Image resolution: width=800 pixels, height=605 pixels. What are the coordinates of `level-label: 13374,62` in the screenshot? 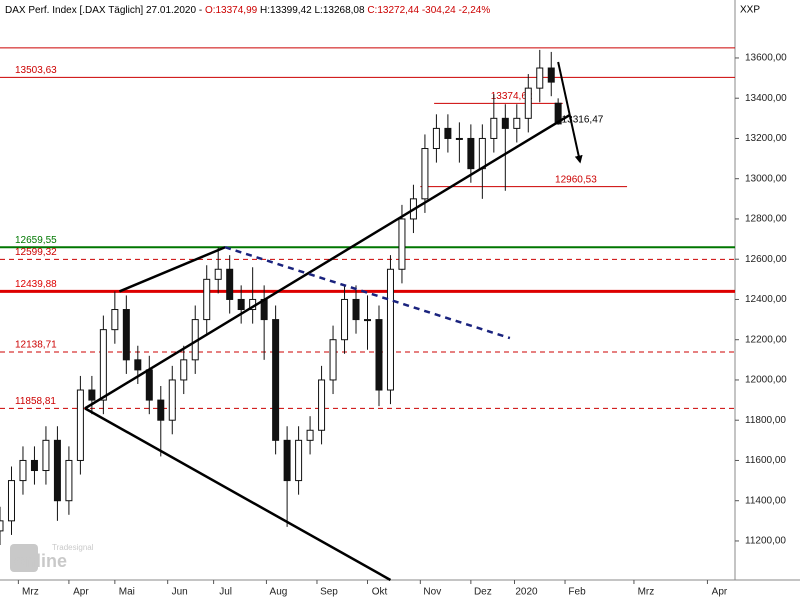 It's located at (512, 96).